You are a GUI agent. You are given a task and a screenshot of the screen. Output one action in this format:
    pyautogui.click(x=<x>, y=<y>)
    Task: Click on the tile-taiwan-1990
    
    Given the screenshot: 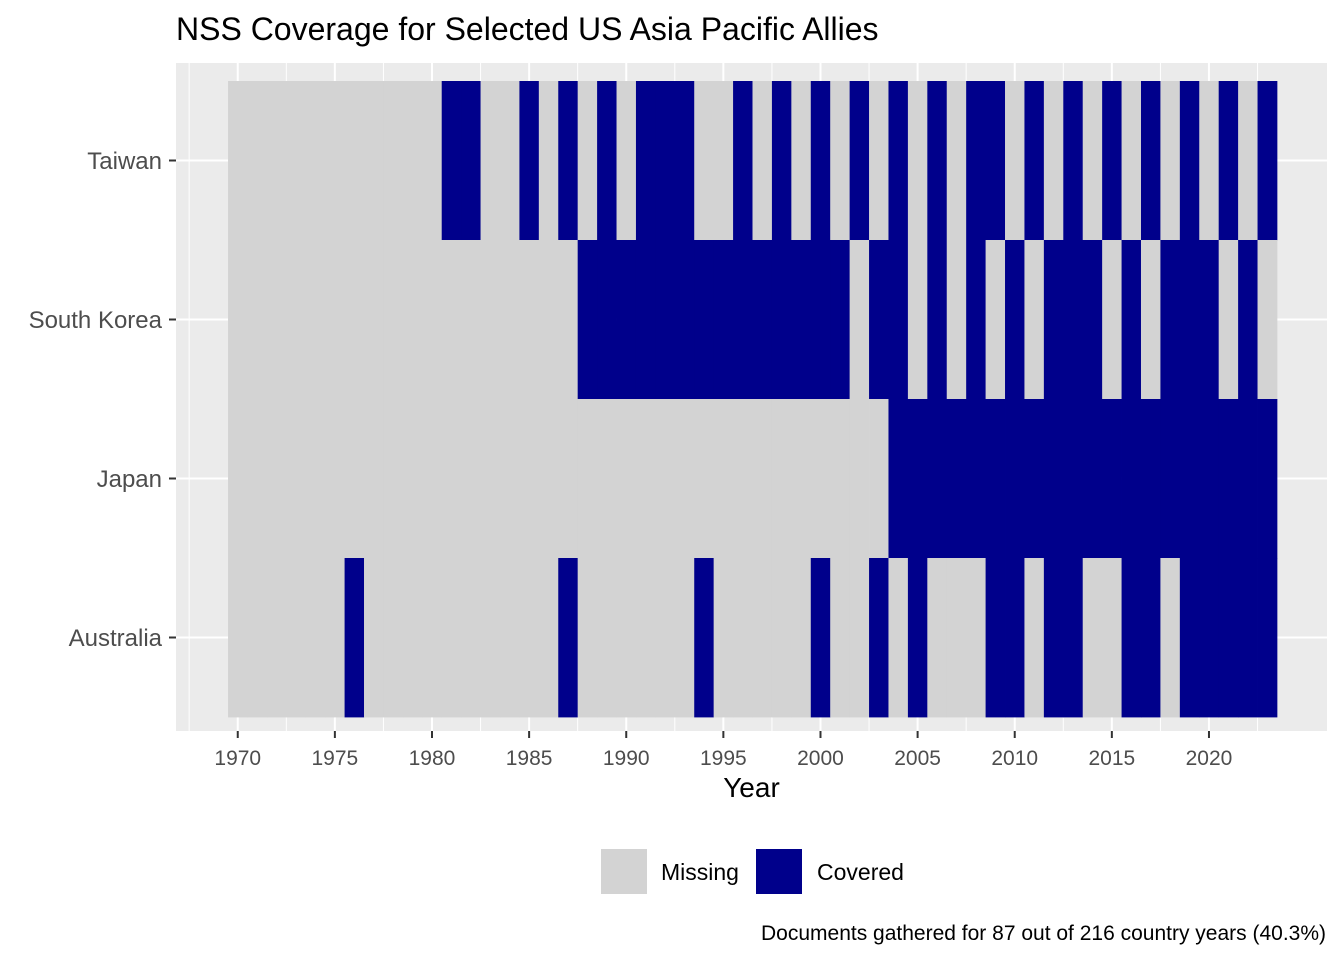 What is the action you would take?
    pyautogui.click(x=626, y=161)
    